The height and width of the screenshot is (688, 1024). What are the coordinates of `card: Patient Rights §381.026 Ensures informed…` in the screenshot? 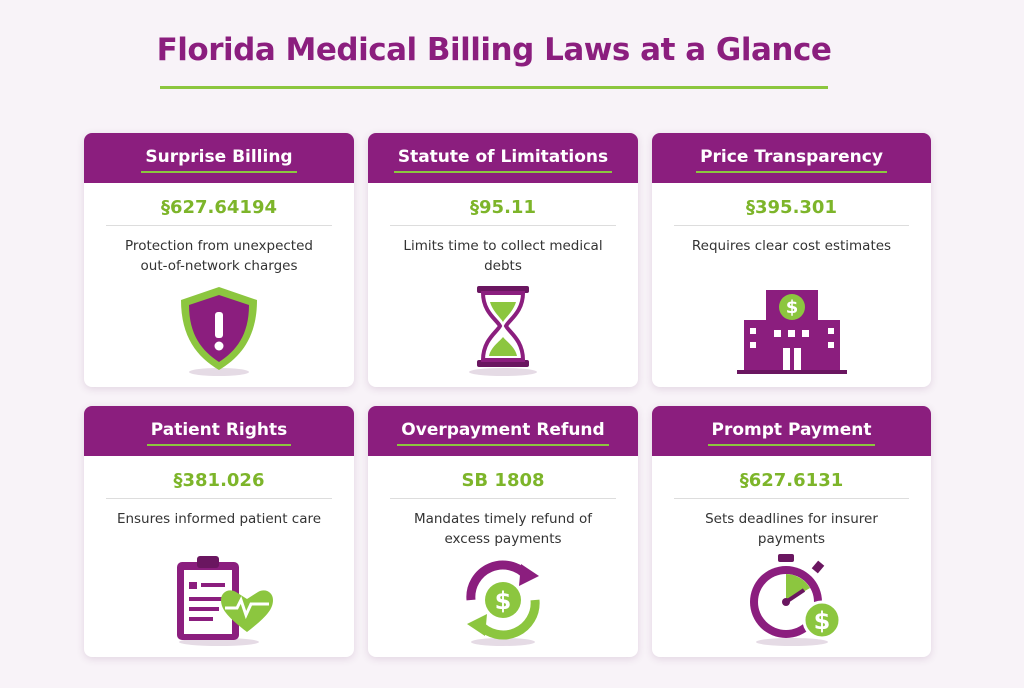 It's located at (219, 531).